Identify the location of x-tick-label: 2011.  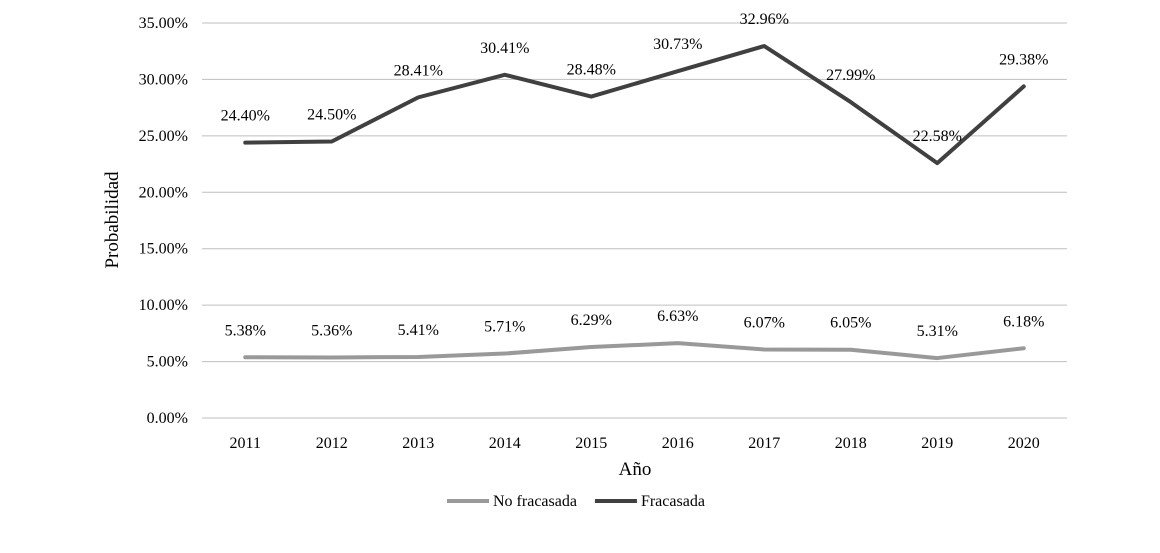
(245, 443).